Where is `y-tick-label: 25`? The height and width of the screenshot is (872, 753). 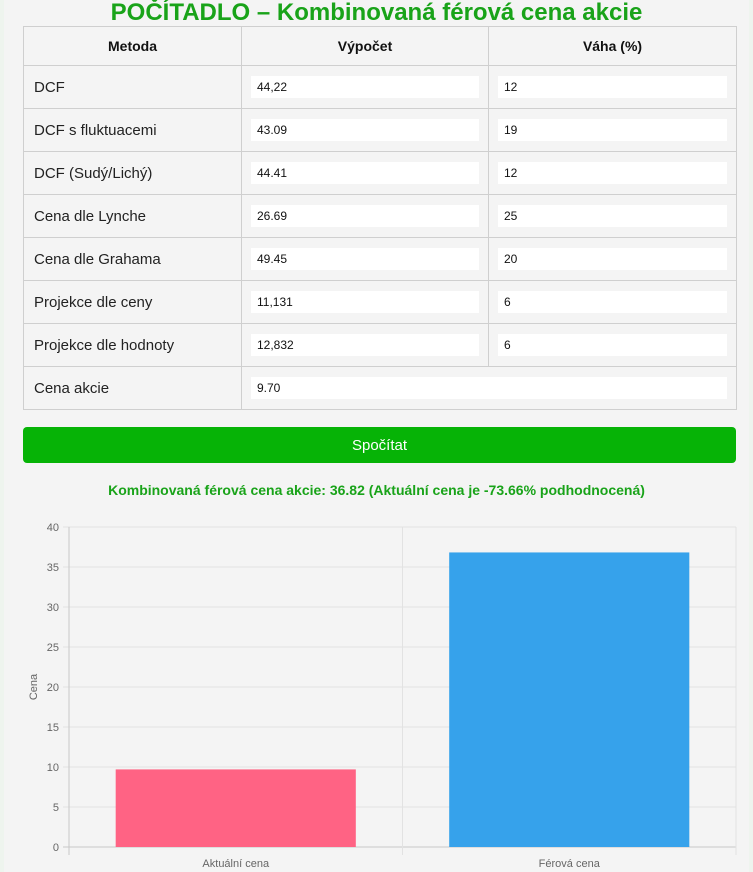
y-tick-label: 25 is located at coordinates (53, 648).